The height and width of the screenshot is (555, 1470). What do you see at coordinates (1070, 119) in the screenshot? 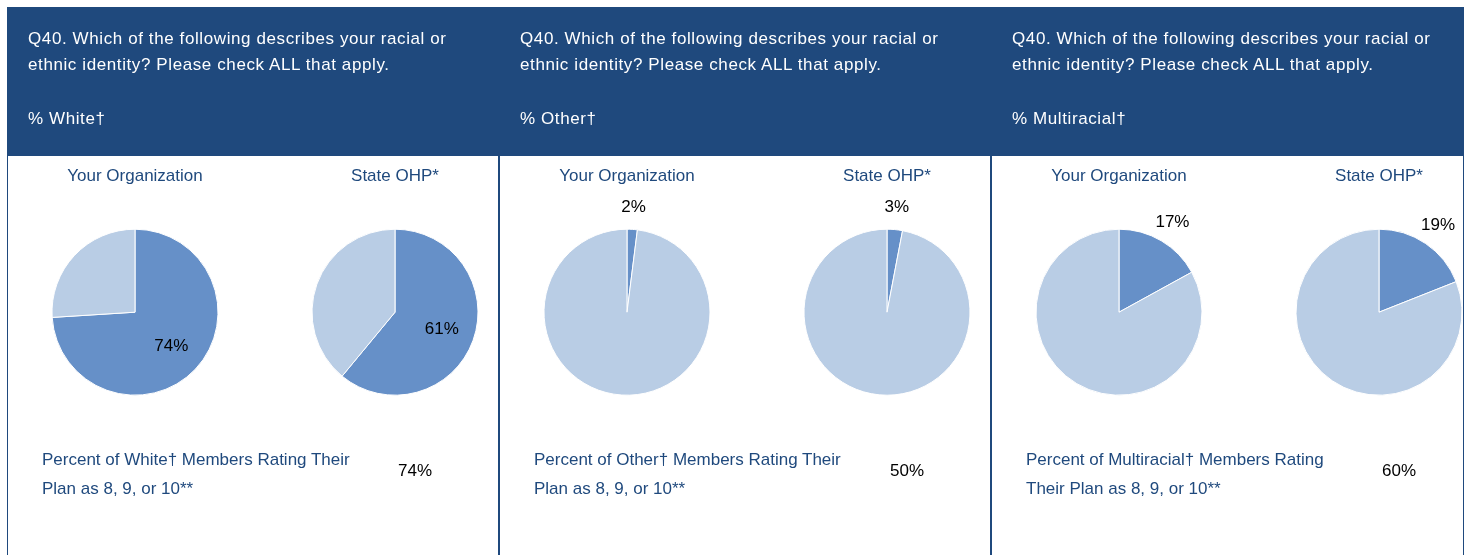
I see `text: % Multiracial†` at bounding box center [1070, 119].